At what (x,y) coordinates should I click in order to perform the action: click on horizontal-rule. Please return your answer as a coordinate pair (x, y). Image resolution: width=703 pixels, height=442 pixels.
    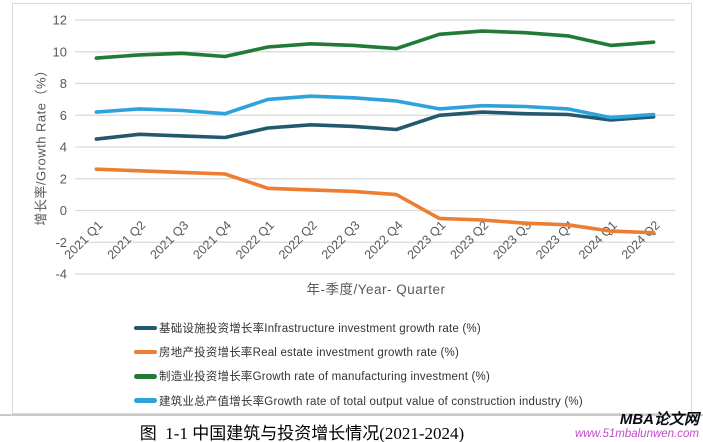
    Looking at the image, I should click on (351, 415).